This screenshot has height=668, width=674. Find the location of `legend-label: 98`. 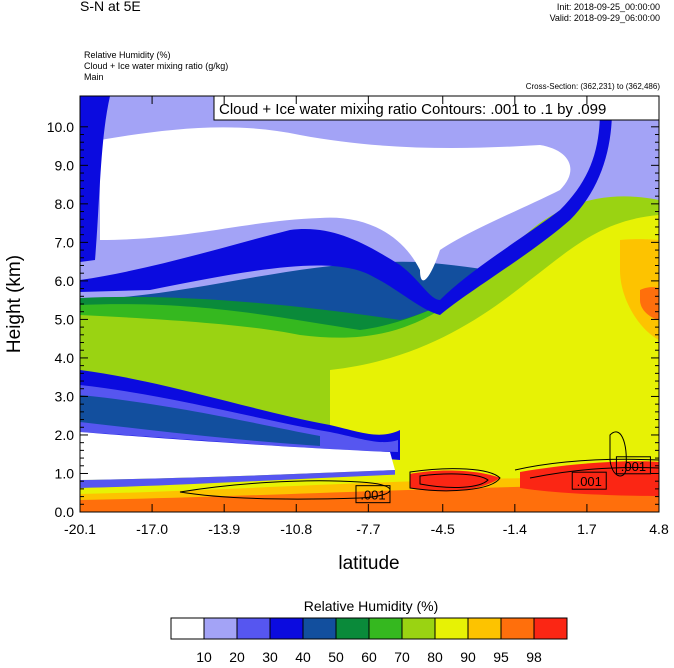

legend-label: 98 is located at coordinates (534, 657).